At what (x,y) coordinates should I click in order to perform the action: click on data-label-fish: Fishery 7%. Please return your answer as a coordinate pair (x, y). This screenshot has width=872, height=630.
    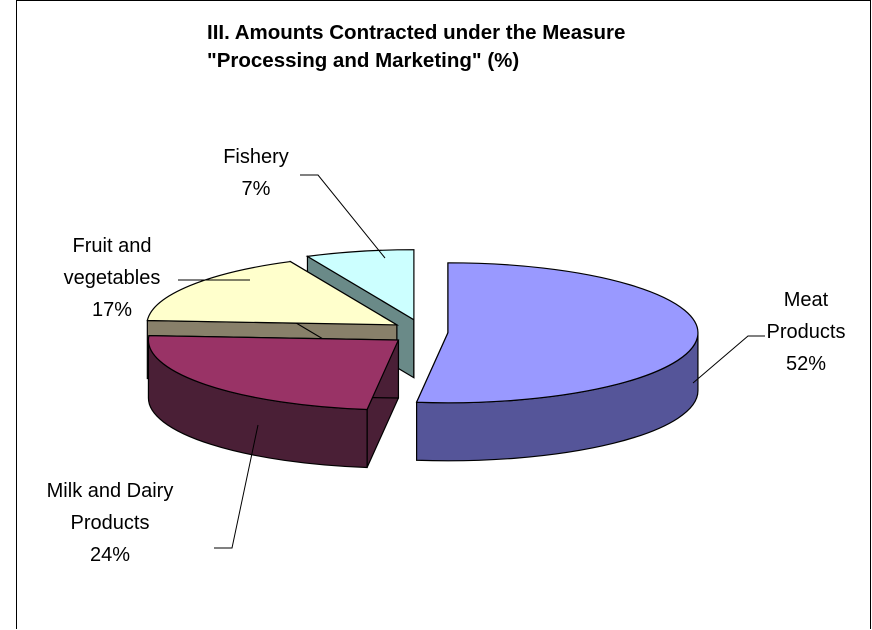
    Looking at the image, I should click on (256, 173).